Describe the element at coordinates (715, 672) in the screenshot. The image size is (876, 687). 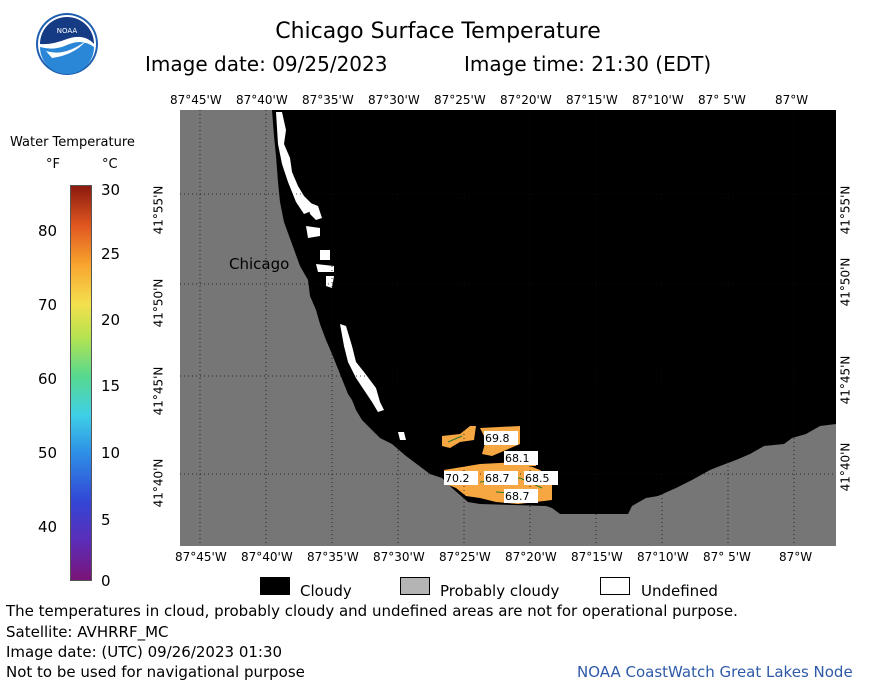
I see `footer-credit: NOAA CoastWatch Great Lakes Node` at that location.